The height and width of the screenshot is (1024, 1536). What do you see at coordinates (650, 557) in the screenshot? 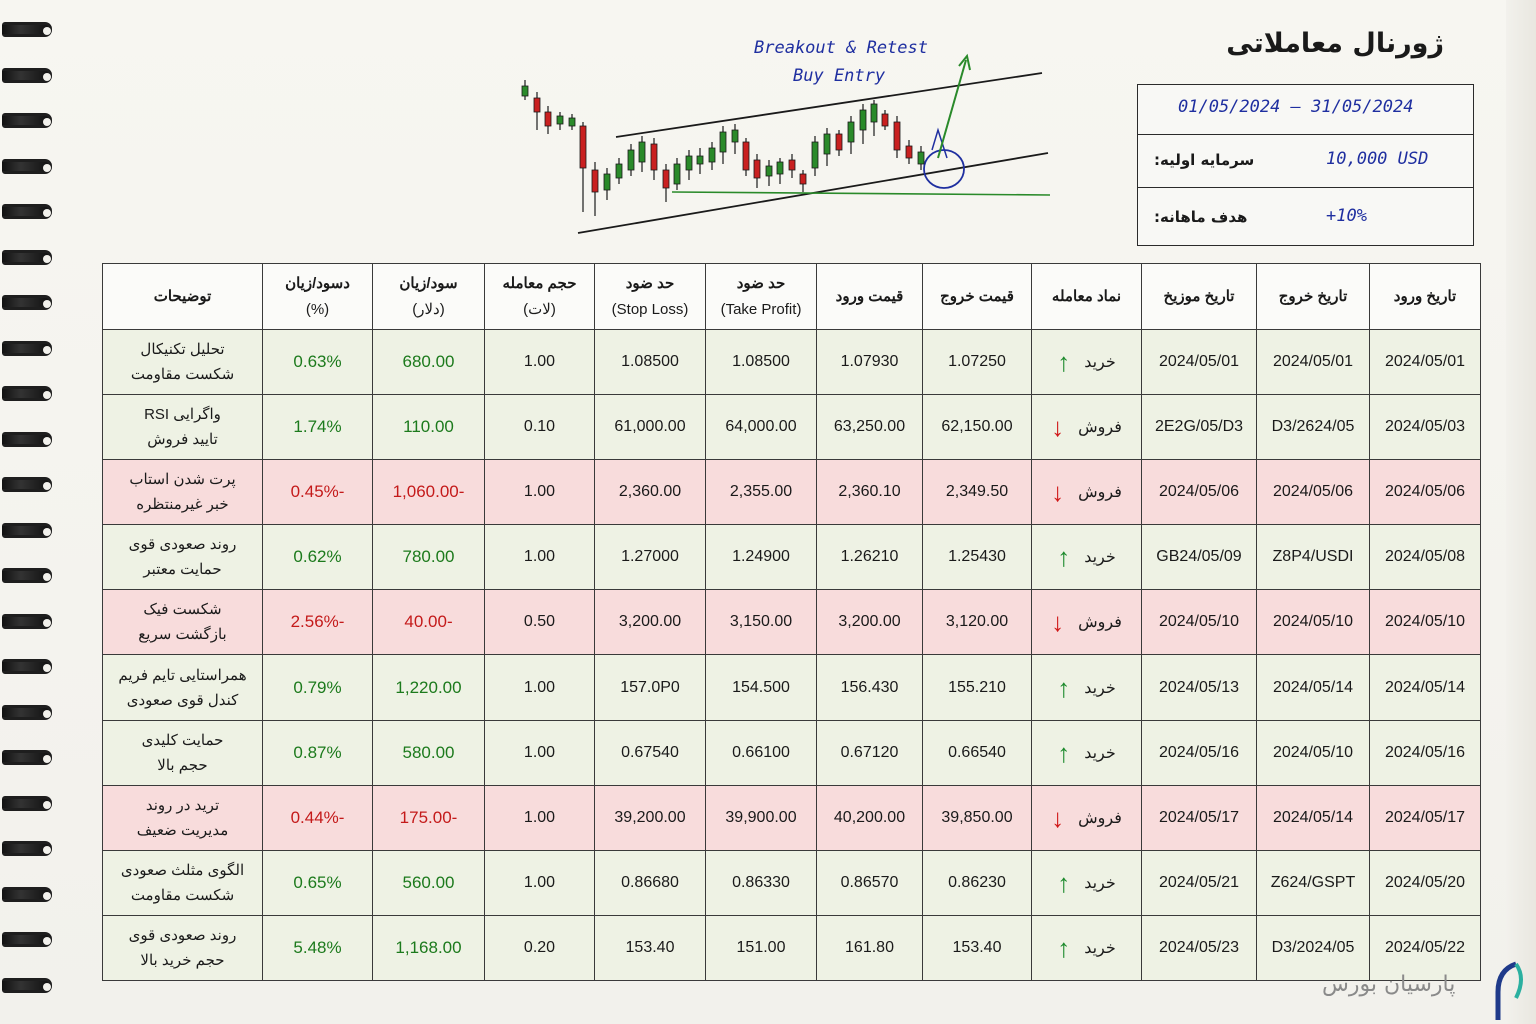
I see `cell-stop-loss: 1.27000` at bounding box center [650, 557].